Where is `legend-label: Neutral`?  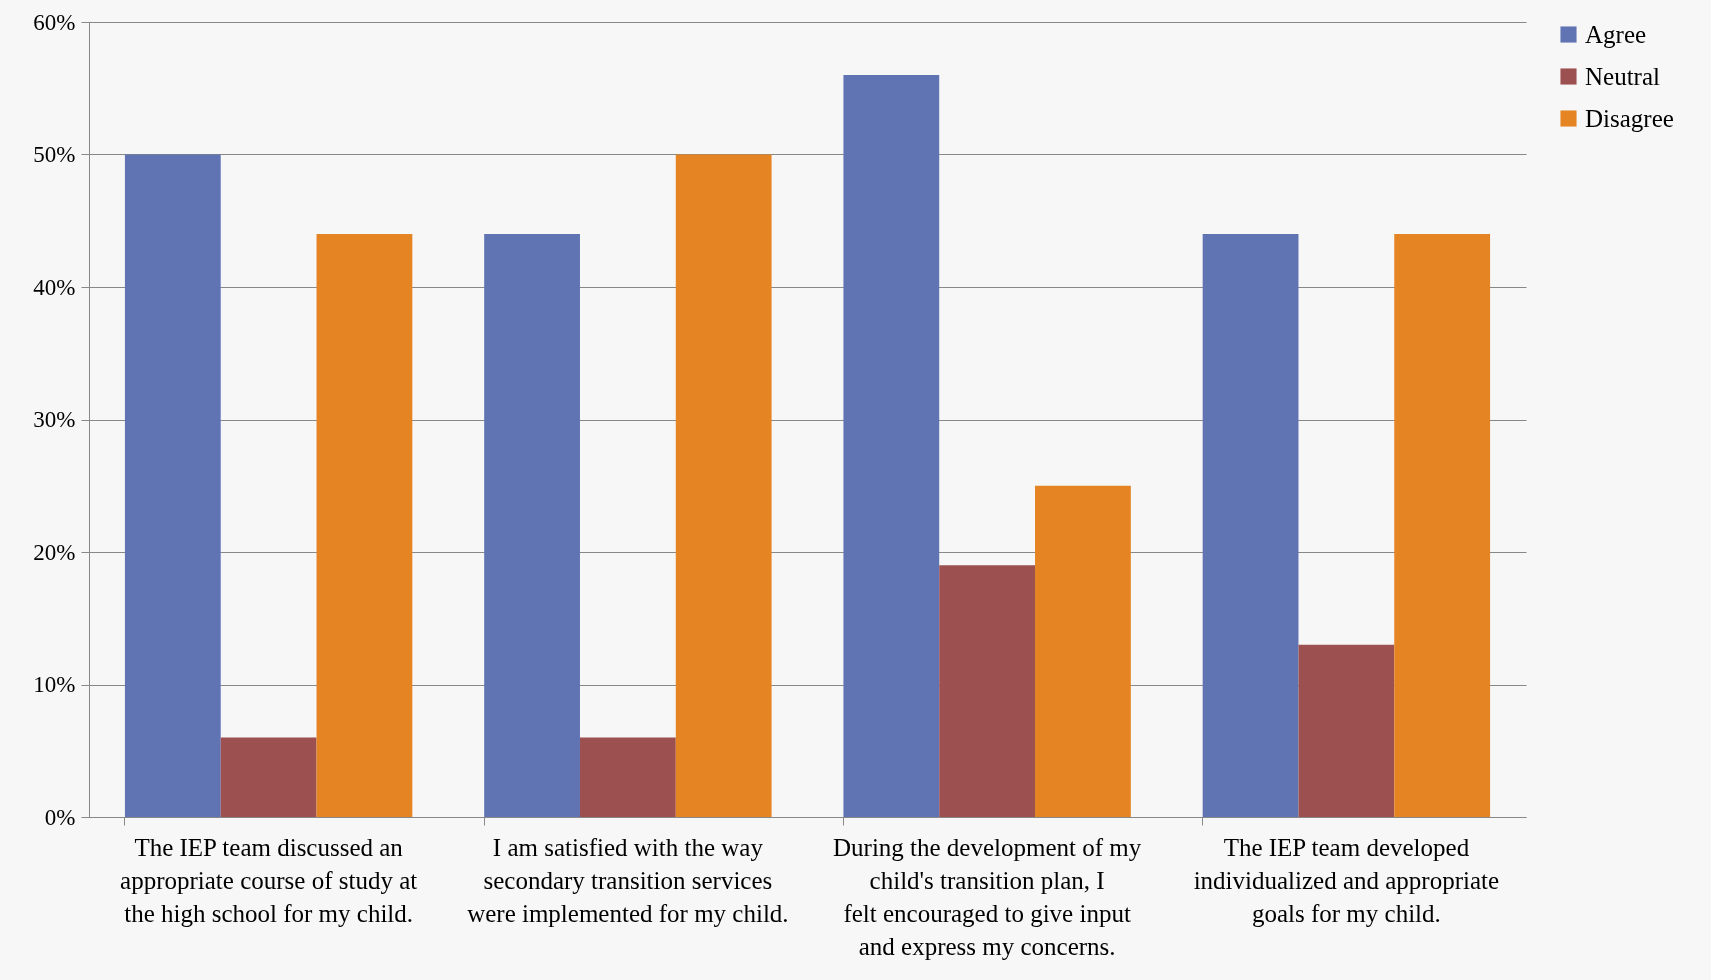
legend-label: Neutral is located at coordinates (1623, 76).